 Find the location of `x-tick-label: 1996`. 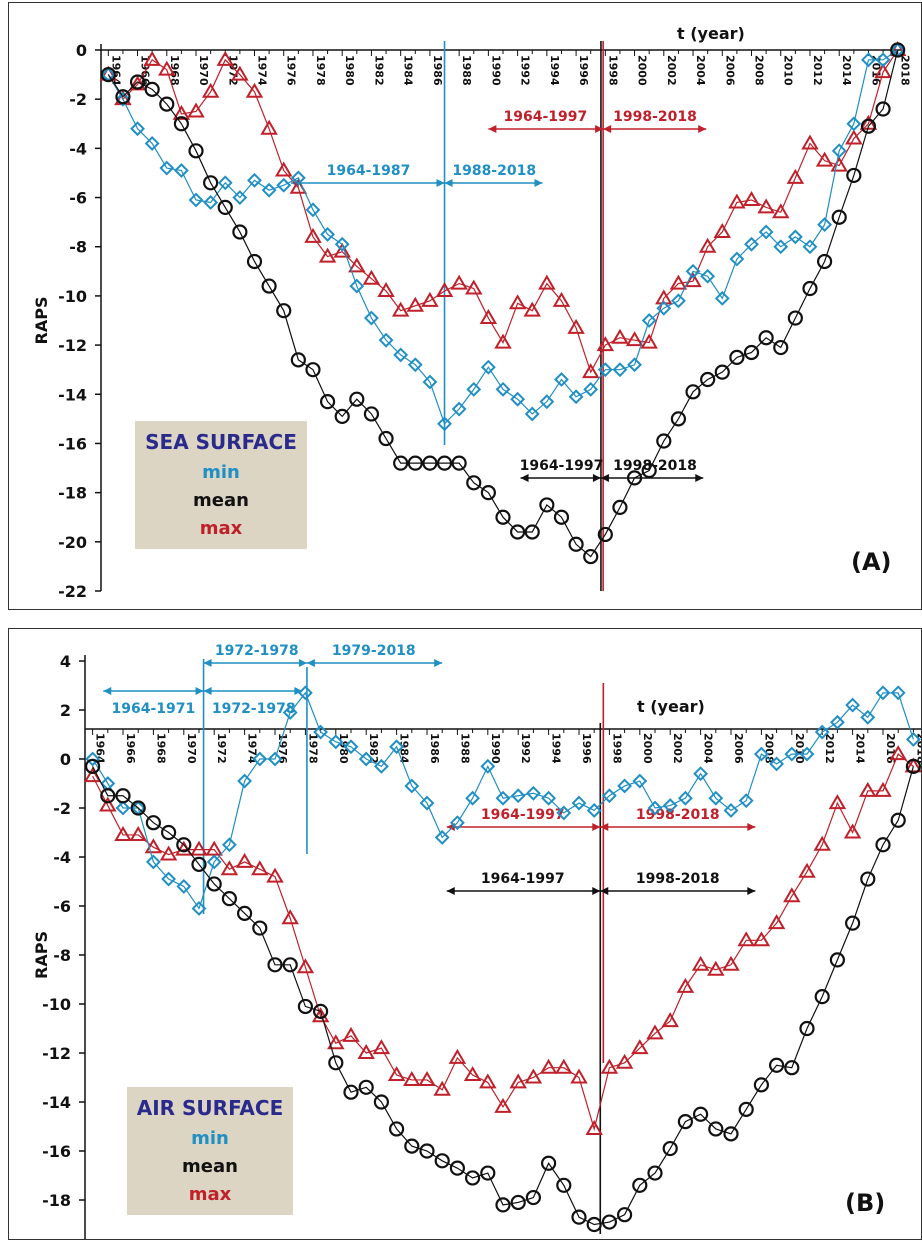

x-tick-label: 1996 is located at coordinates (586, 748).